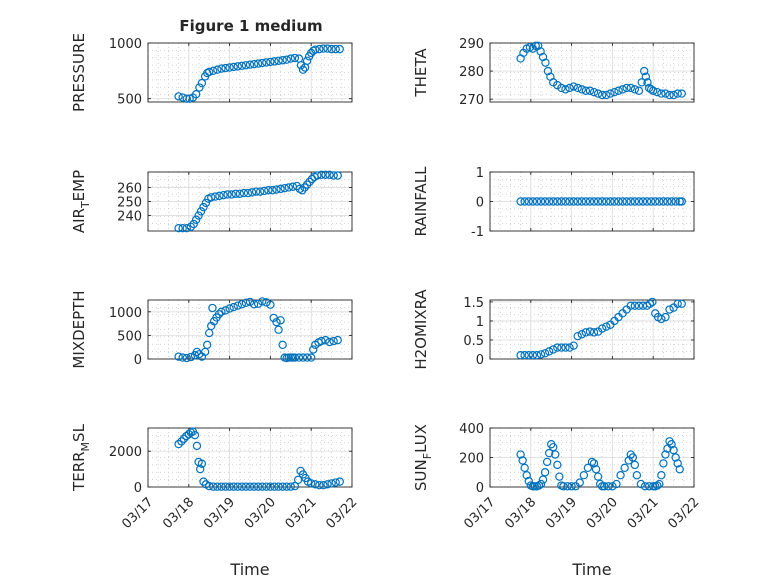 The height and width of the screenshot is (583, 778). What do you see at coordinates (125, 452) in the screenshot?
I see `y-tick-label: 2000` at bounding box center [125, 452].